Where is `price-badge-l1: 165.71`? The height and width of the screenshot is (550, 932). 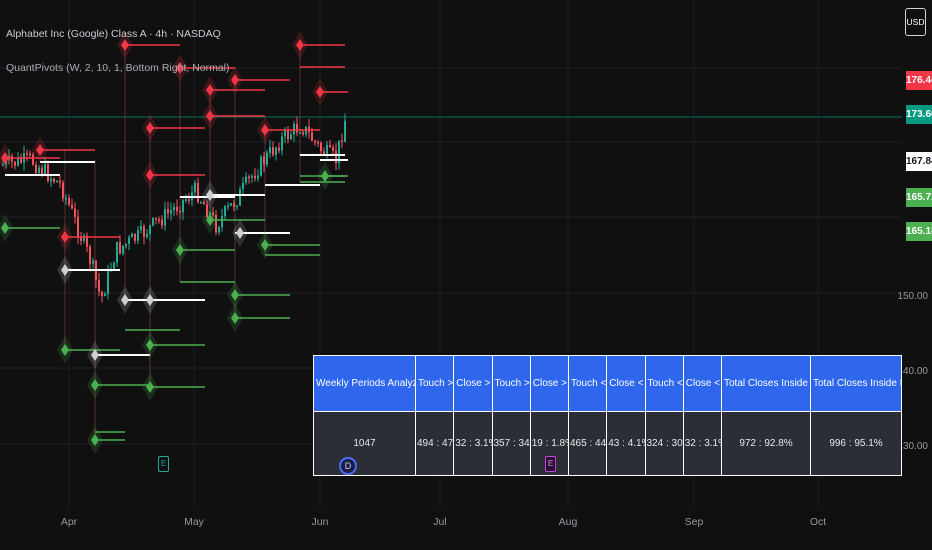
price-badge-l1: 165.71 is located at coordinates (919, 197).